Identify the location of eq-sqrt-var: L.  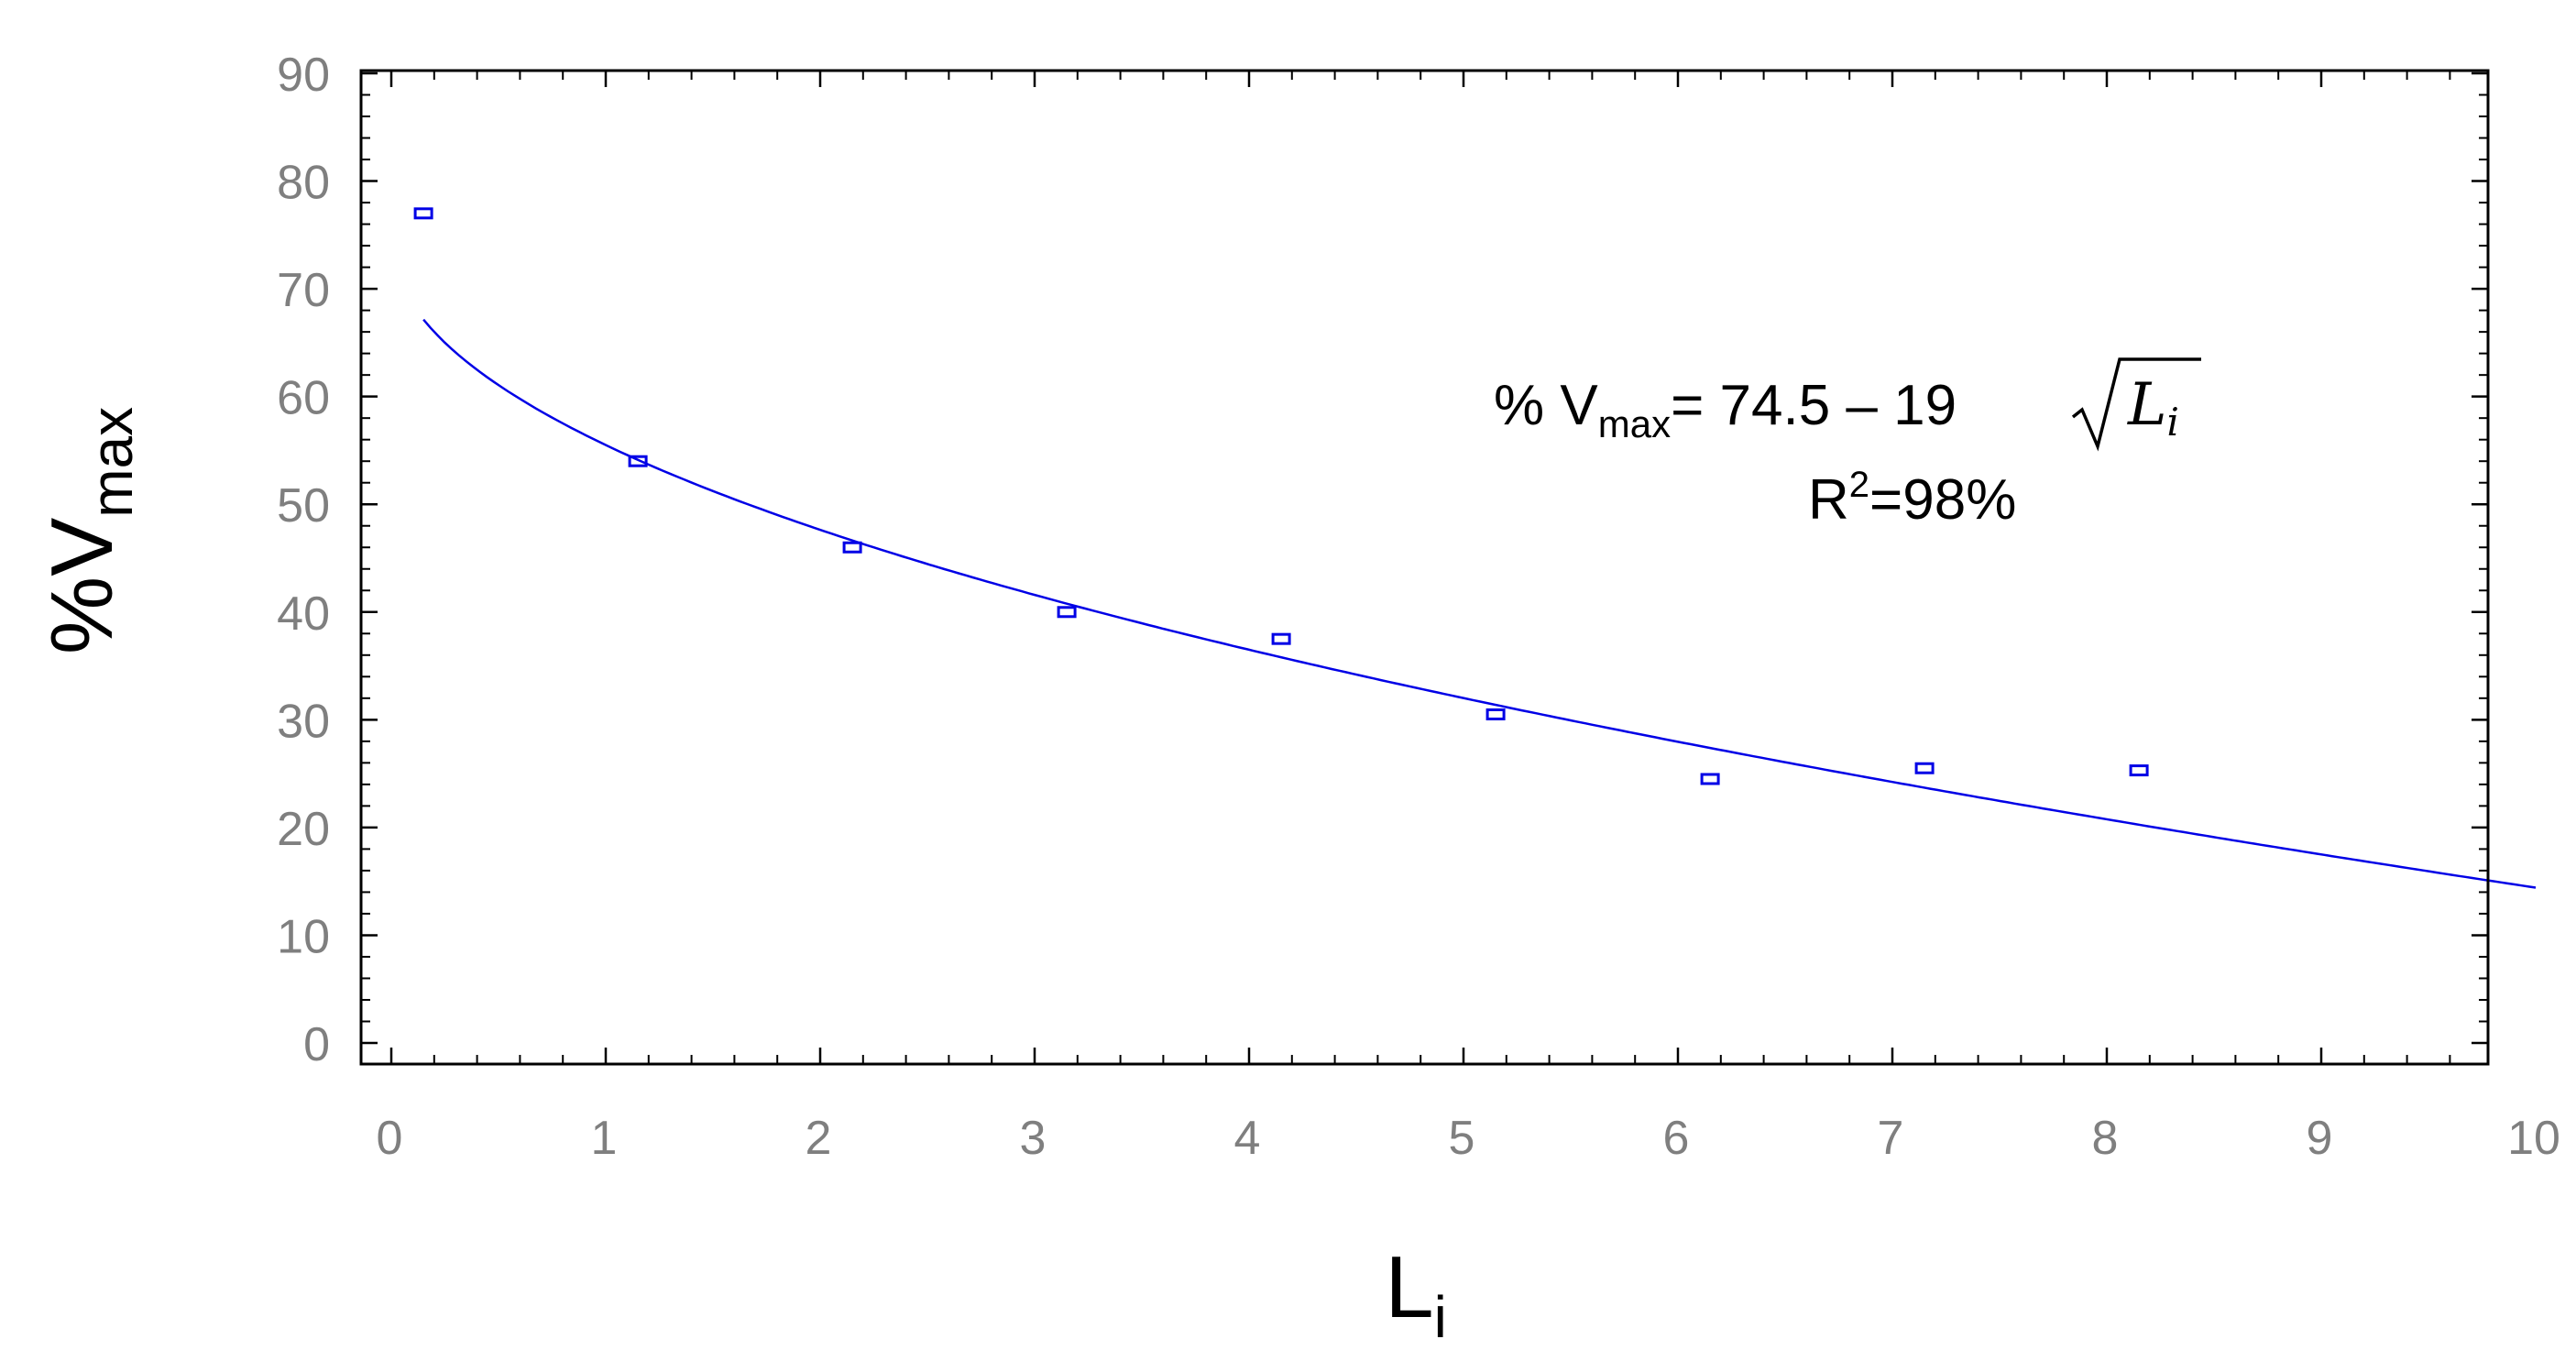
(2147, 405).